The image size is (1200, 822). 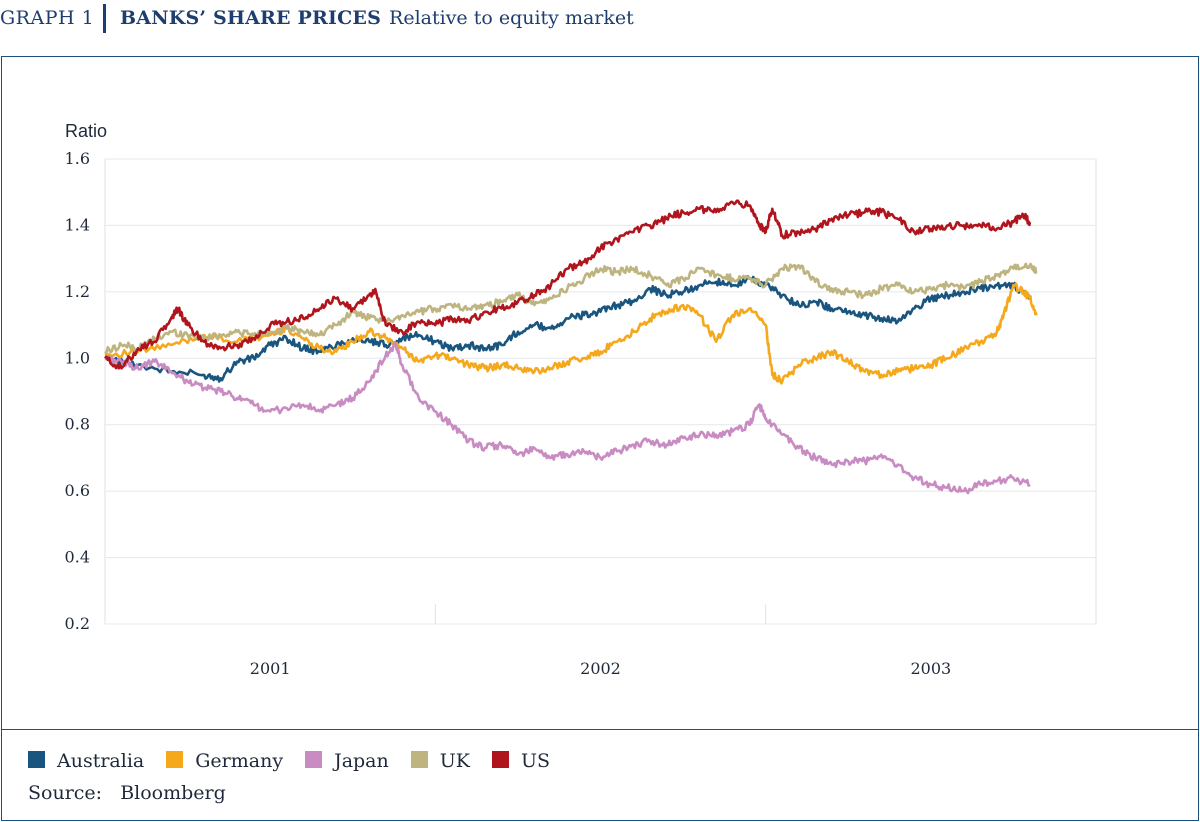 I want to click on legend-item-germany: Germany, so click(x=224, y=761).